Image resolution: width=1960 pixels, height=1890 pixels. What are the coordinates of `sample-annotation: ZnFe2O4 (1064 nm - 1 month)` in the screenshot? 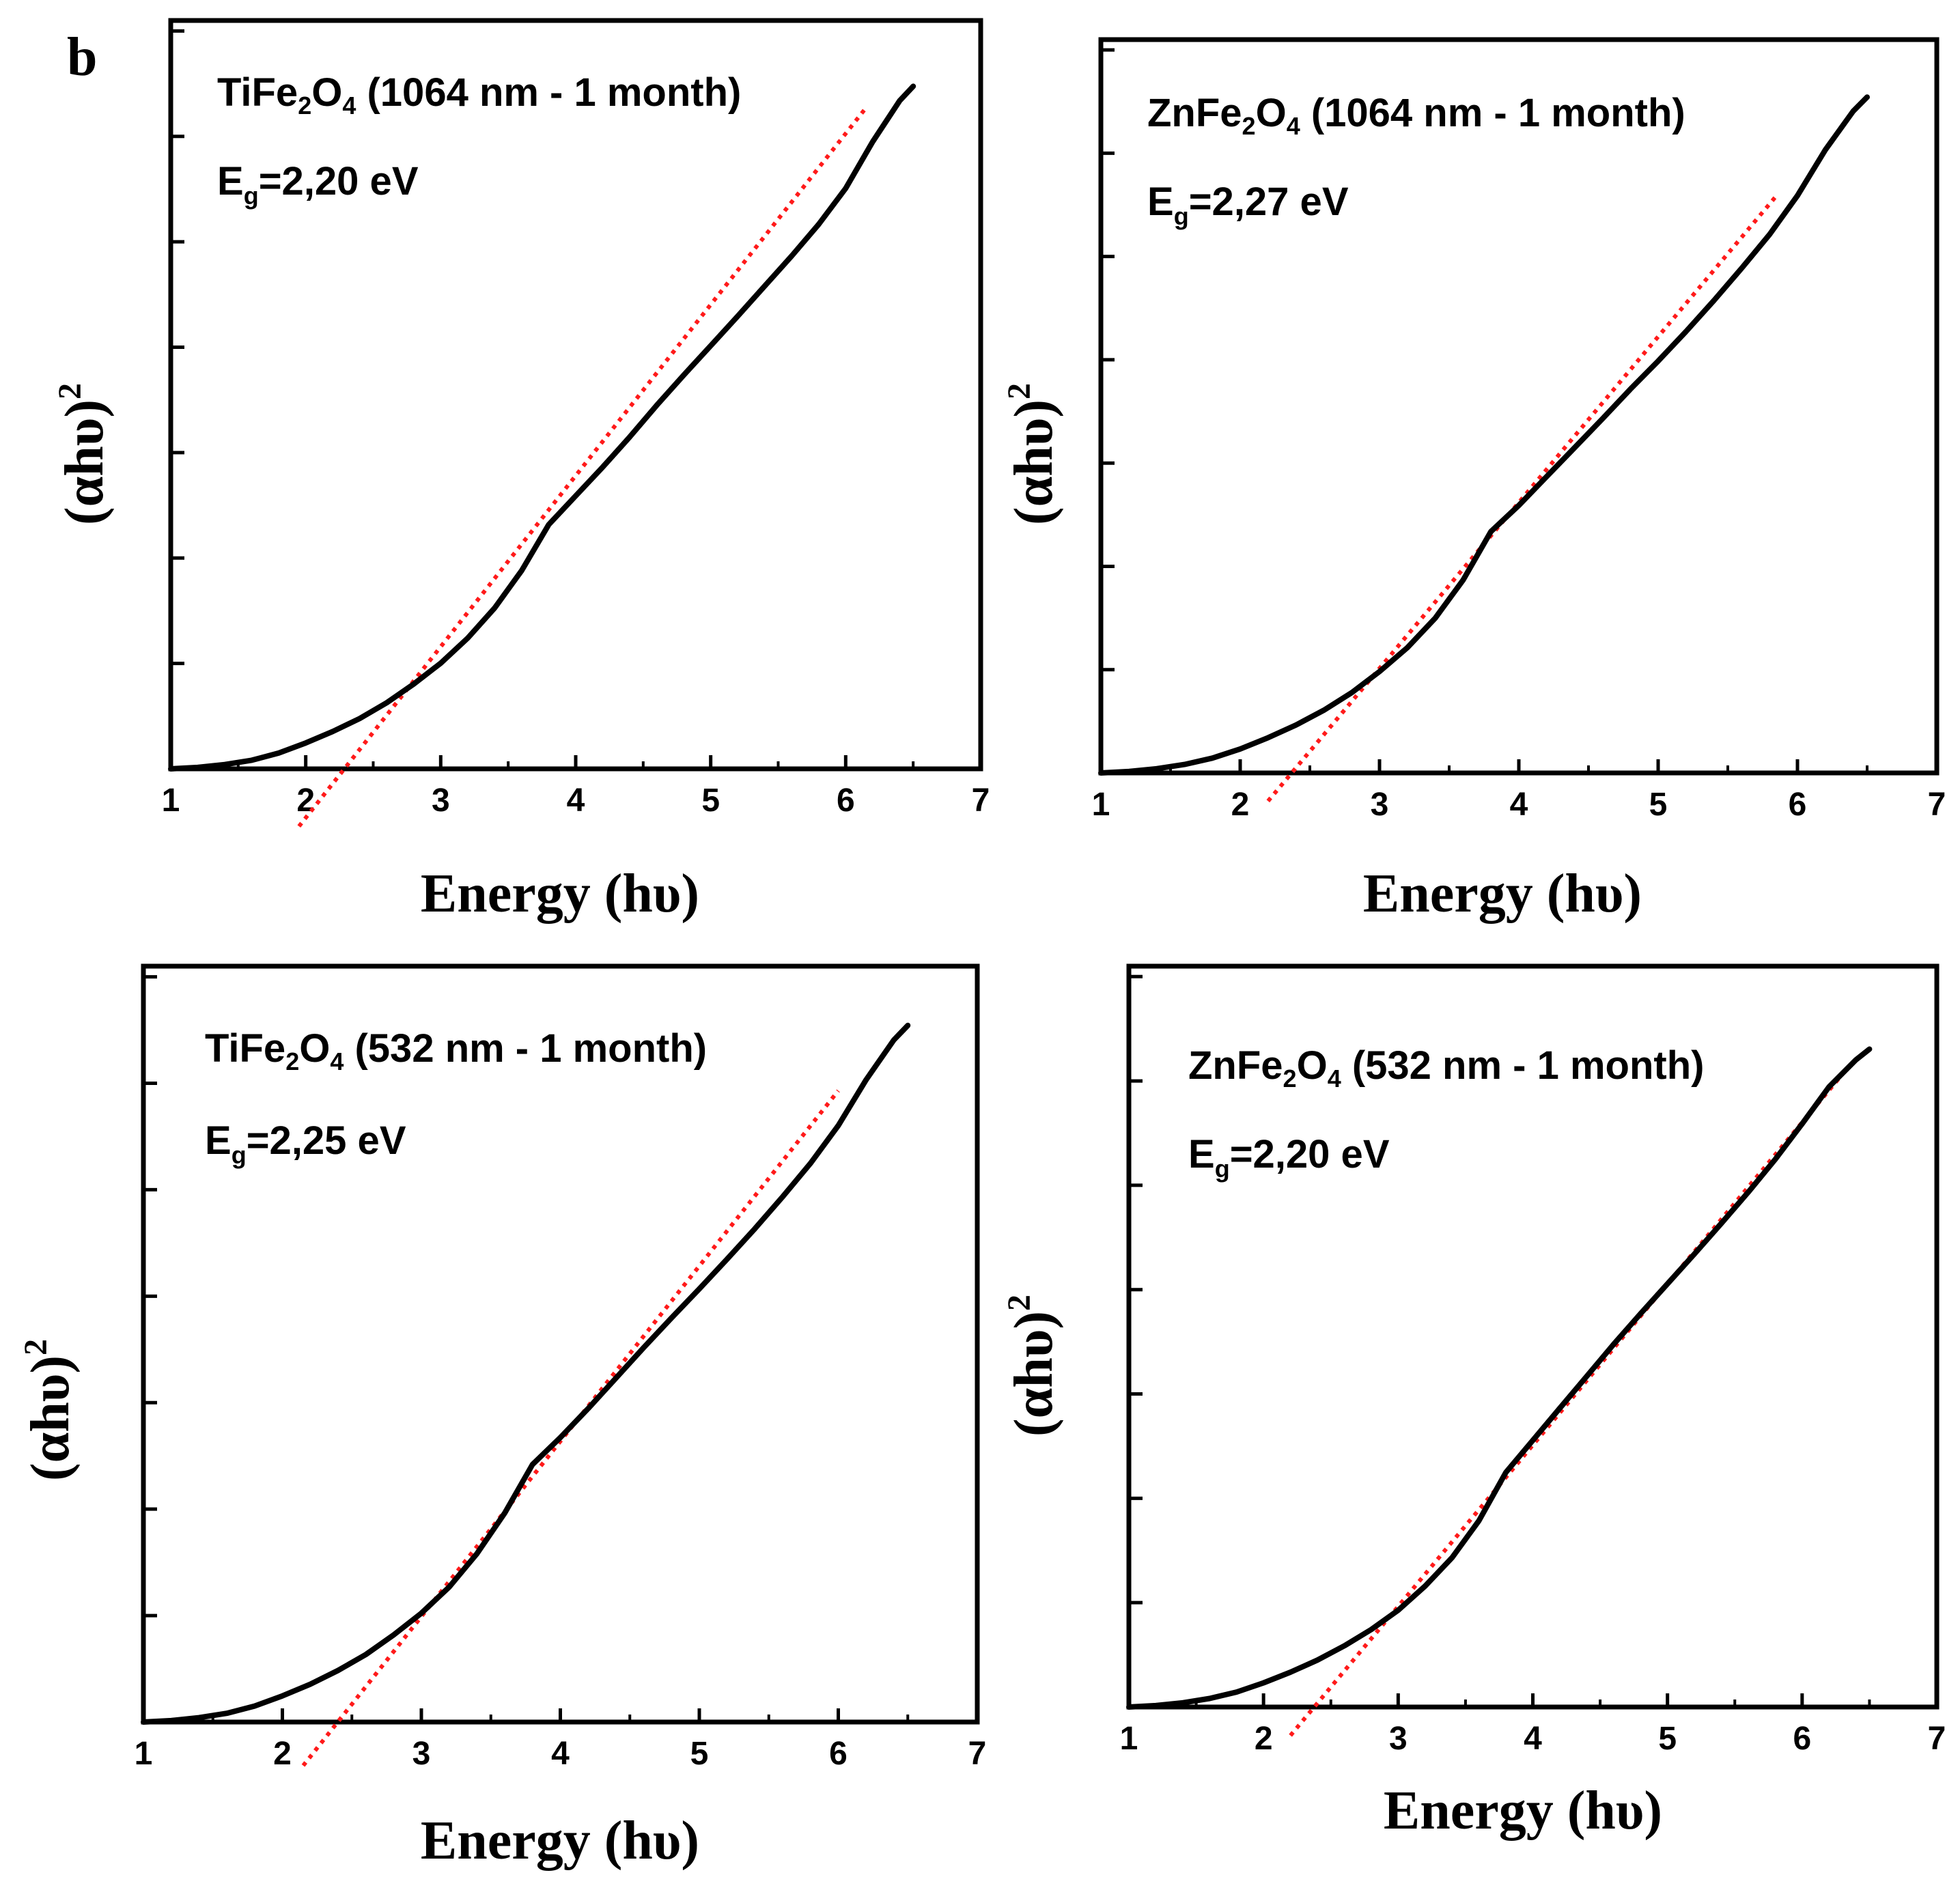 It's located at (1416, 115).